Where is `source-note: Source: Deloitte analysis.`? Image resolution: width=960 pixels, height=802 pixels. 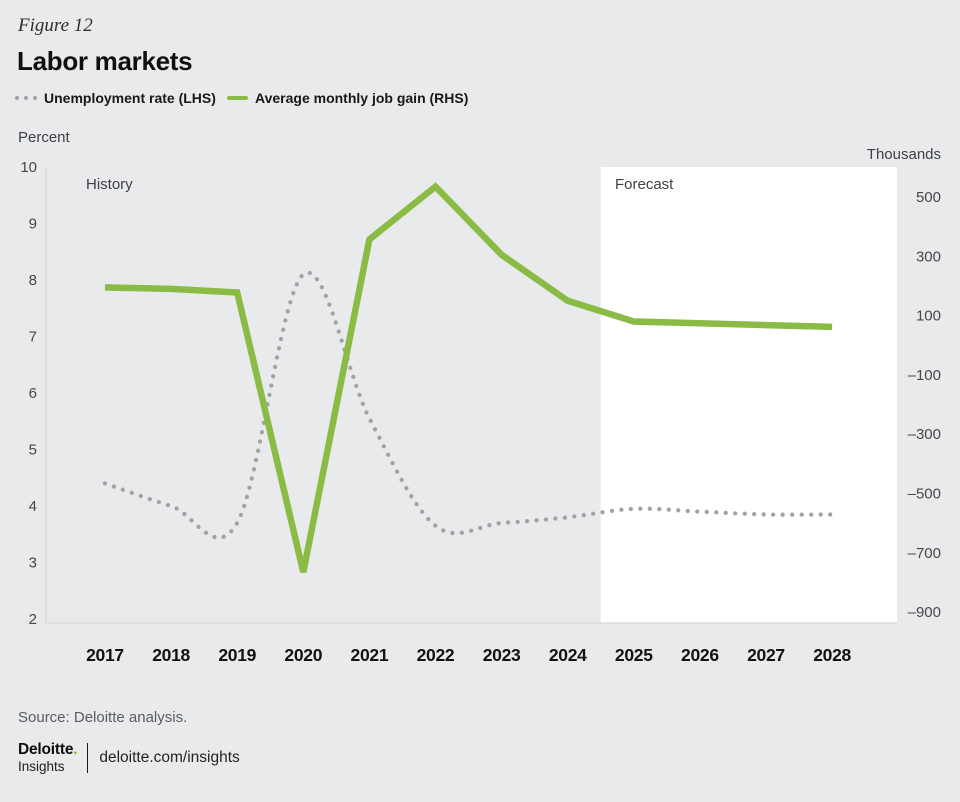 source-note: Source: Deloitte analysis. is located at coordinates (103, 717).